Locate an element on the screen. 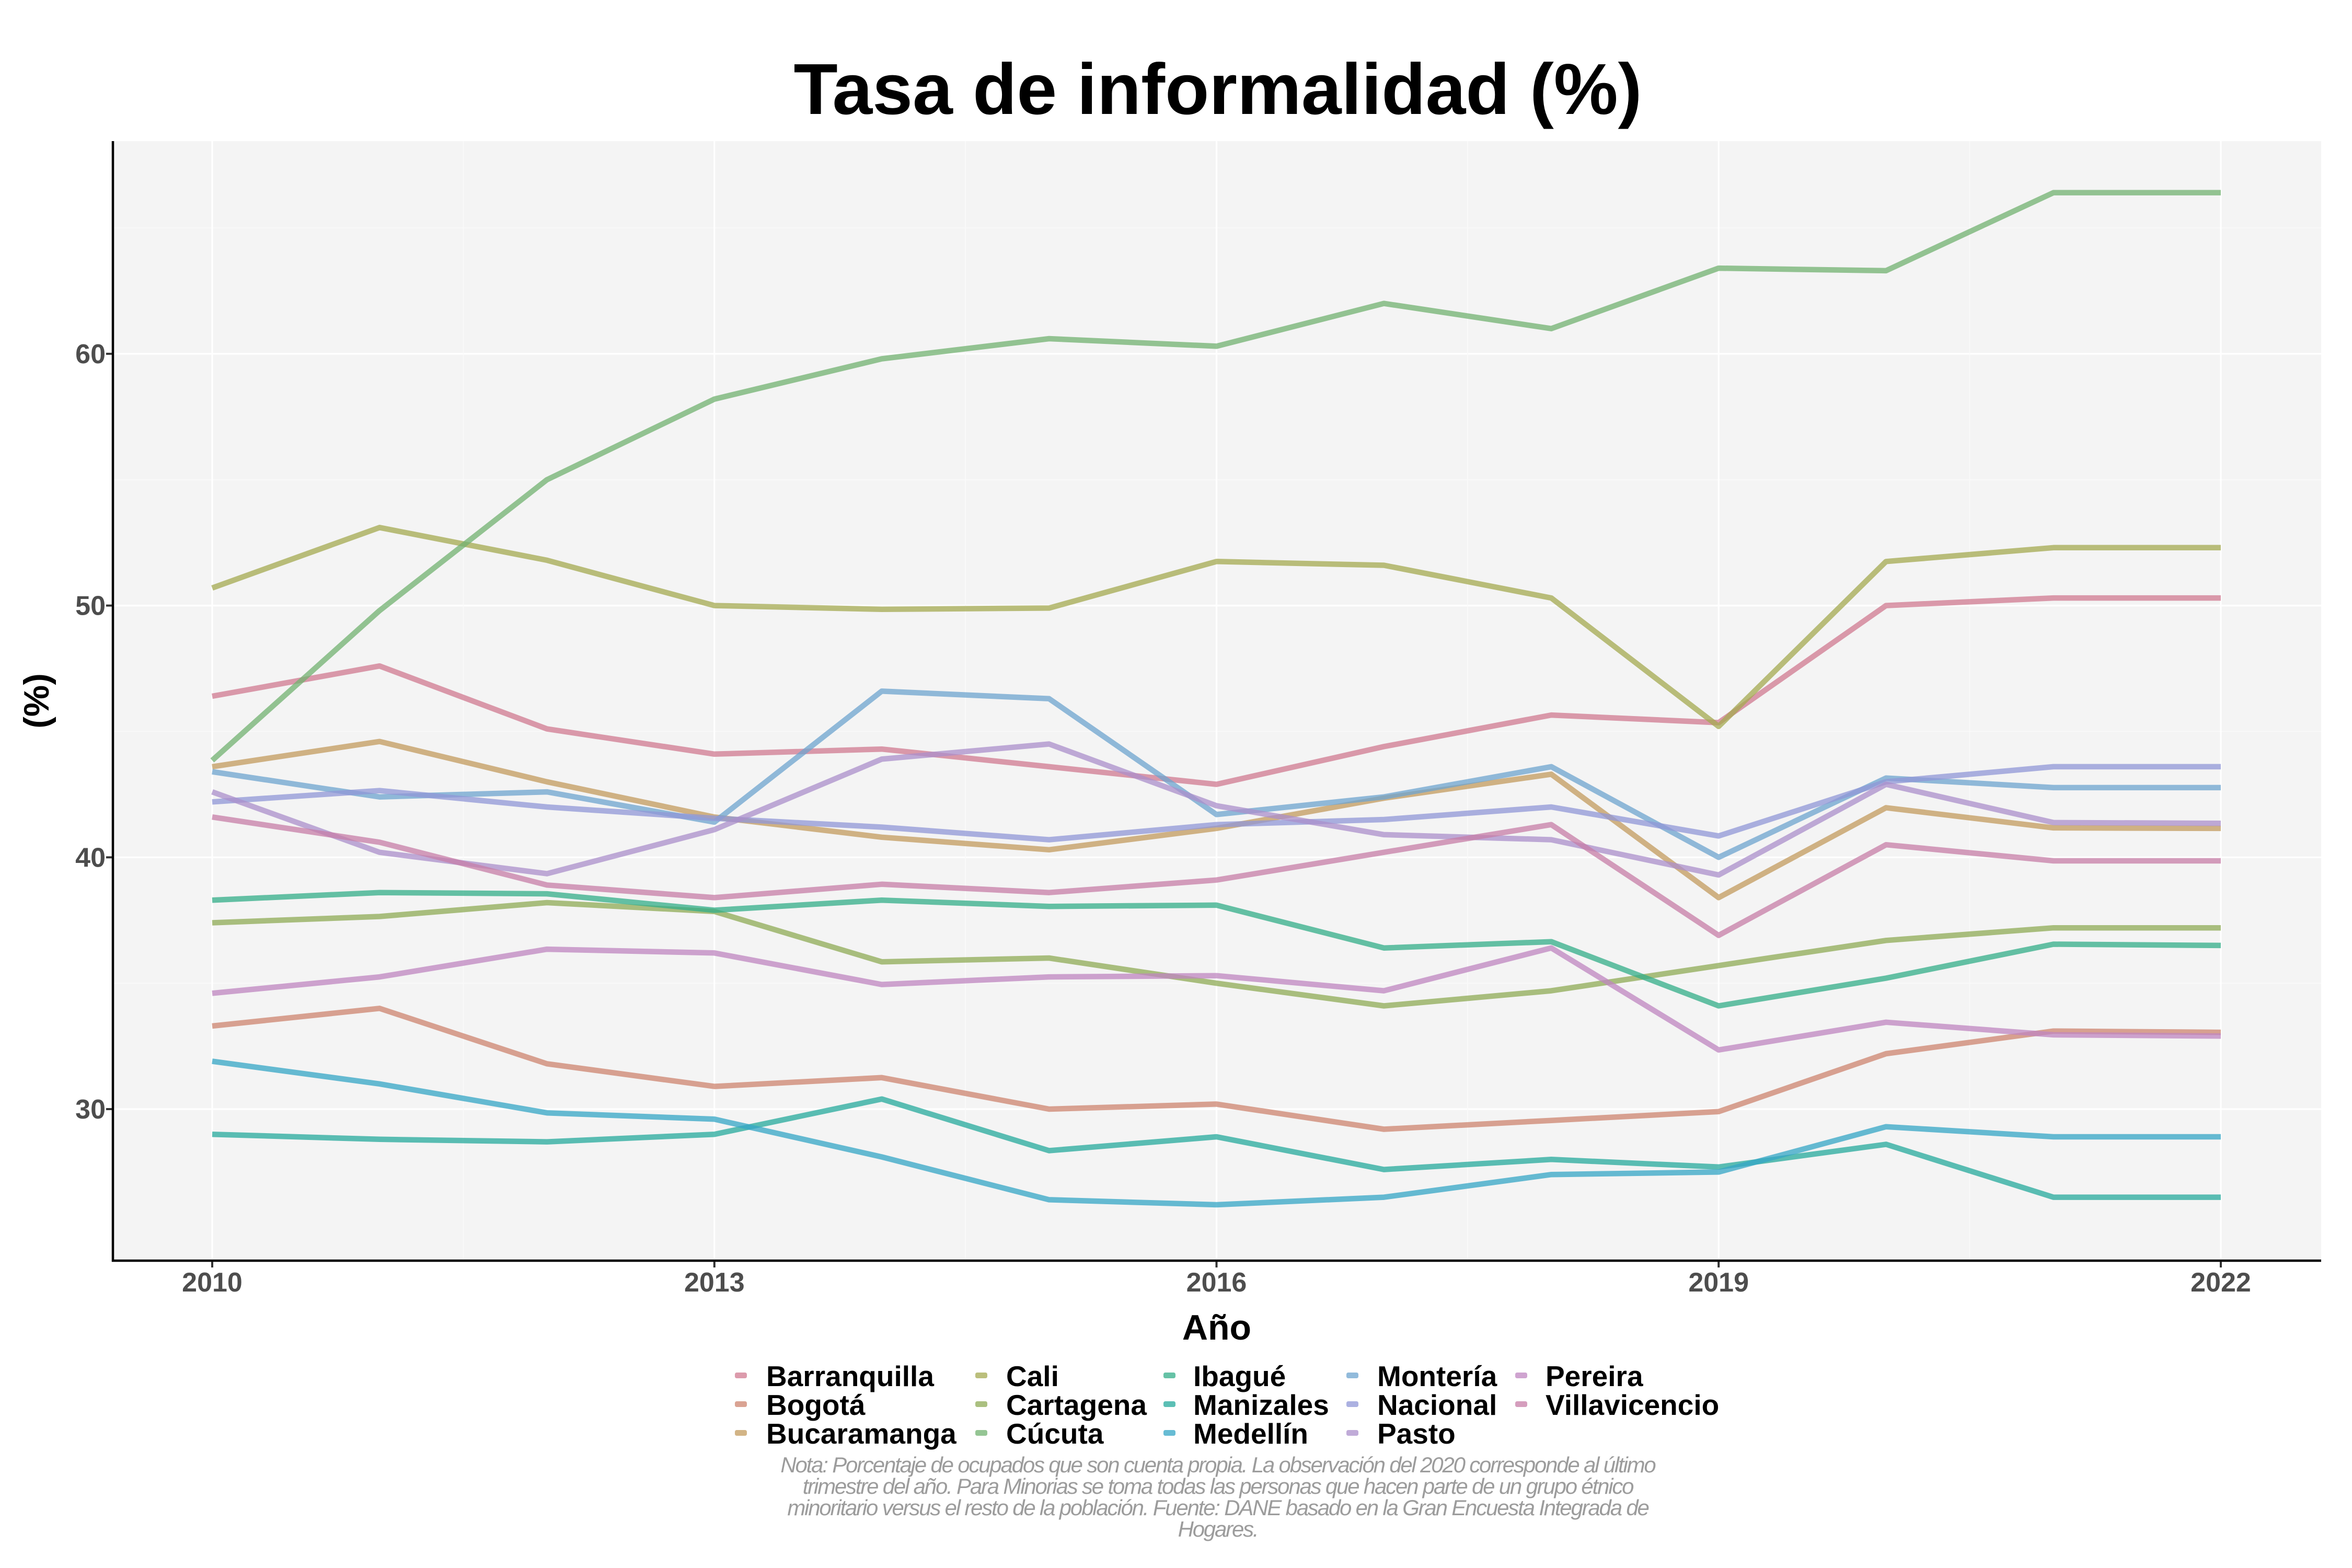  svg-text: 50 is located at coordinates (90, 606).